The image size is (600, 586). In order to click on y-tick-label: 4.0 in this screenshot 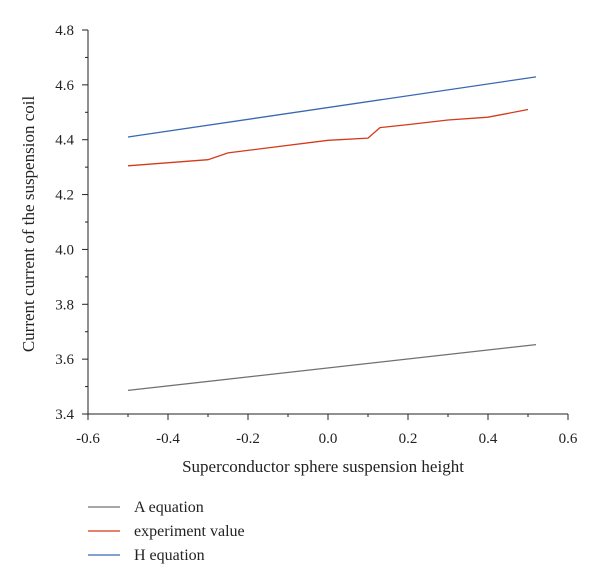, I will do `click(64, 250)`.